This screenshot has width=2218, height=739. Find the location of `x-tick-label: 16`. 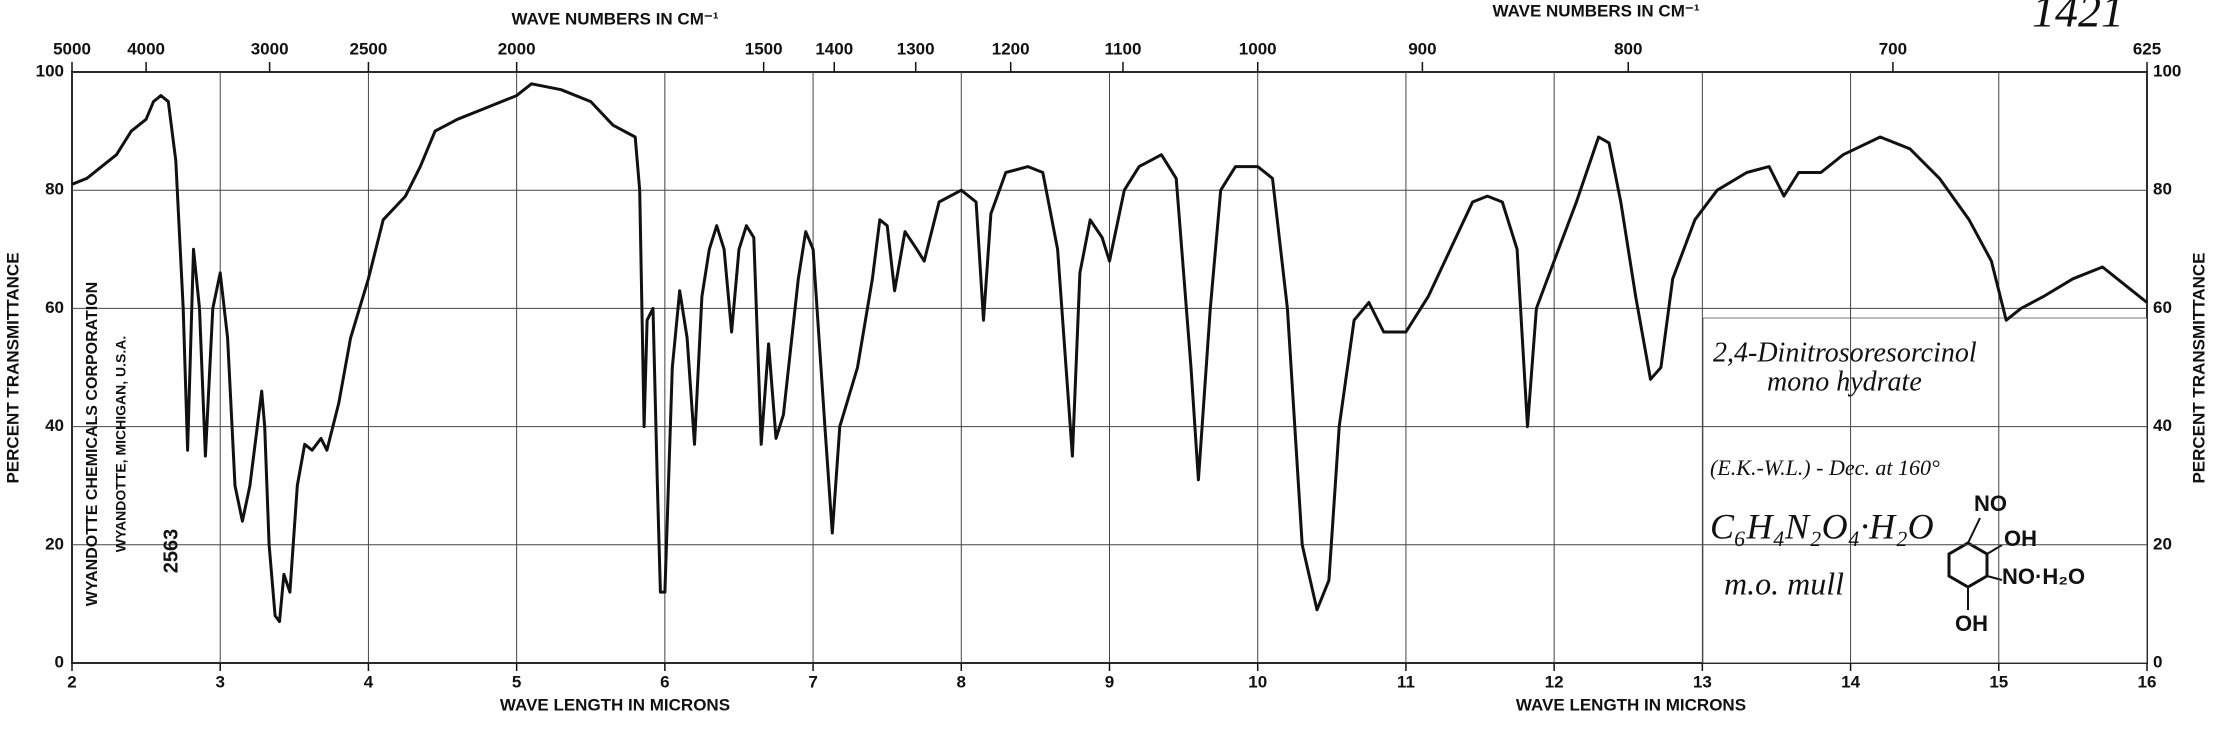

x-tick-label: 16 is located at coordinates (2147, 681).